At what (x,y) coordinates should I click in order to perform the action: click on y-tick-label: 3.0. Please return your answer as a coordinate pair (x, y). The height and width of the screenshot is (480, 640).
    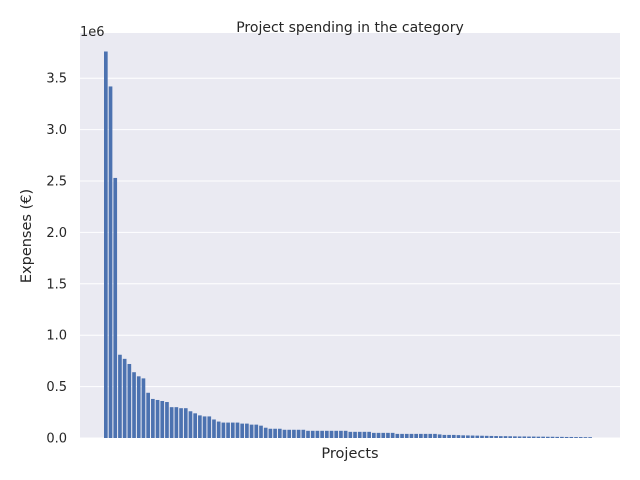
    Looking at the image, I should click on (56, 130).